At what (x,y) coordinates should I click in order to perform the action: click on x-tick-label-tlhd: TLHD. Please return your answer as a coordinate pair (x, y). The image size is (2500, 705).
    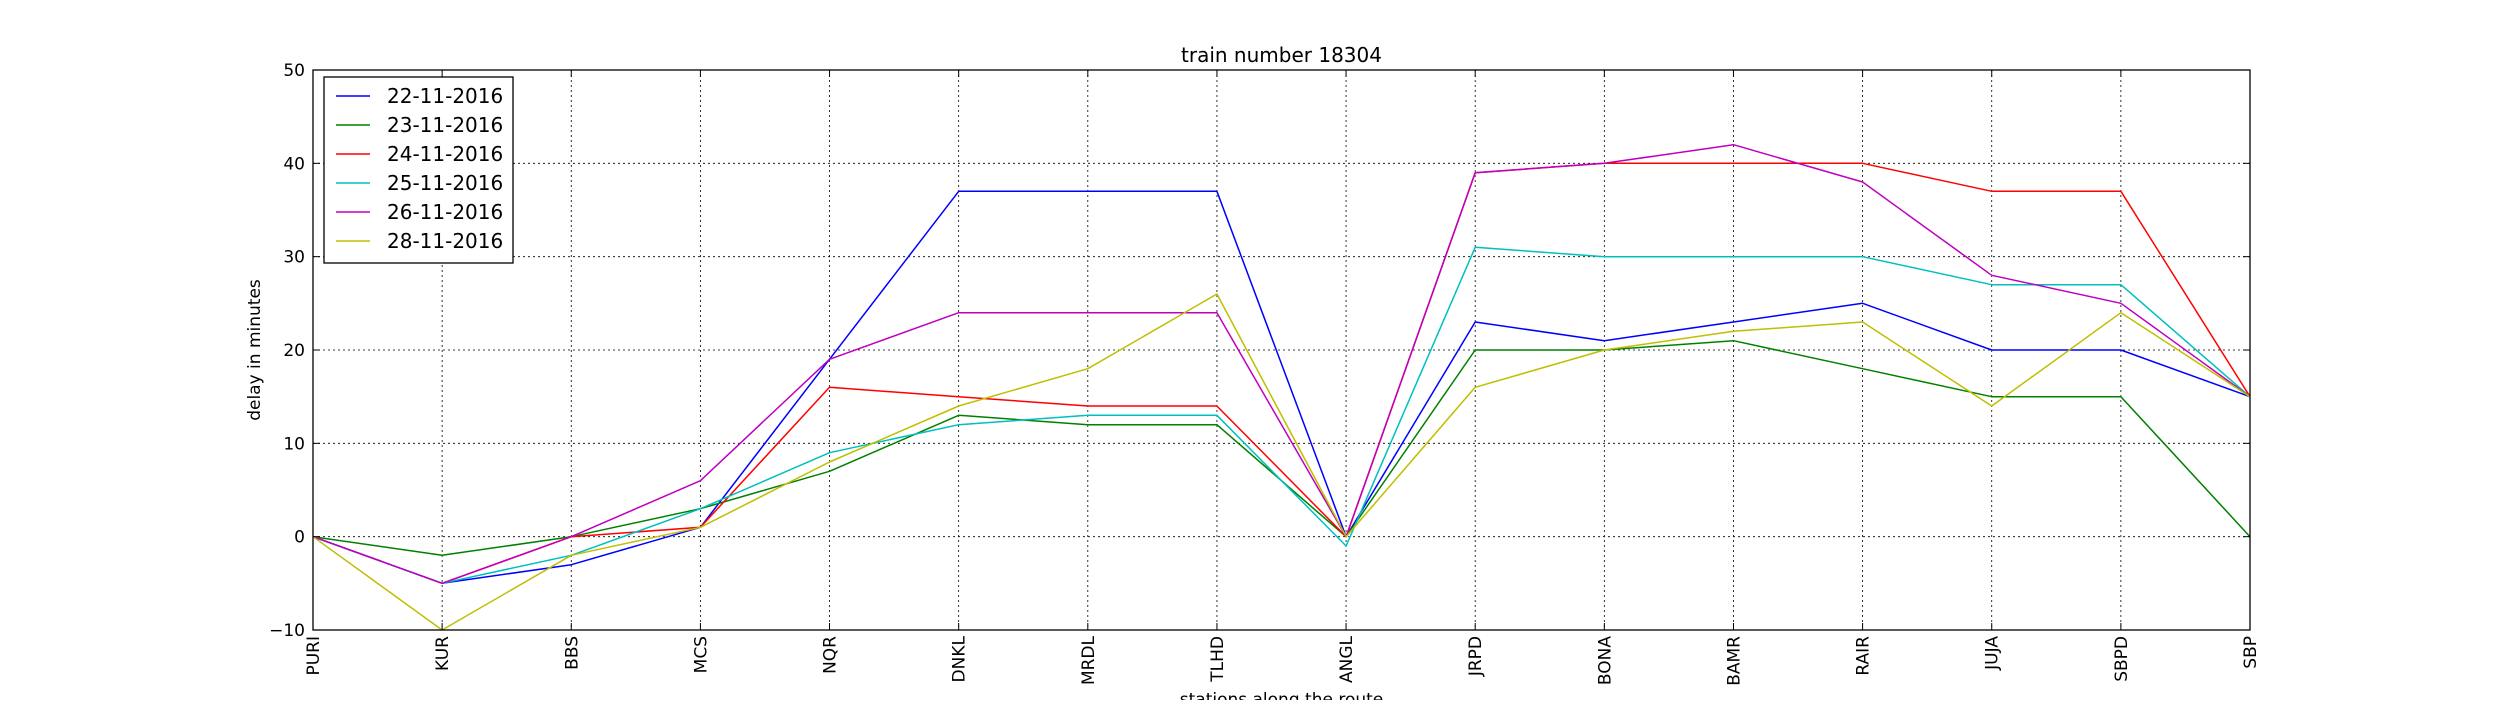
    Looking at the image, I should click on (1218, 659).